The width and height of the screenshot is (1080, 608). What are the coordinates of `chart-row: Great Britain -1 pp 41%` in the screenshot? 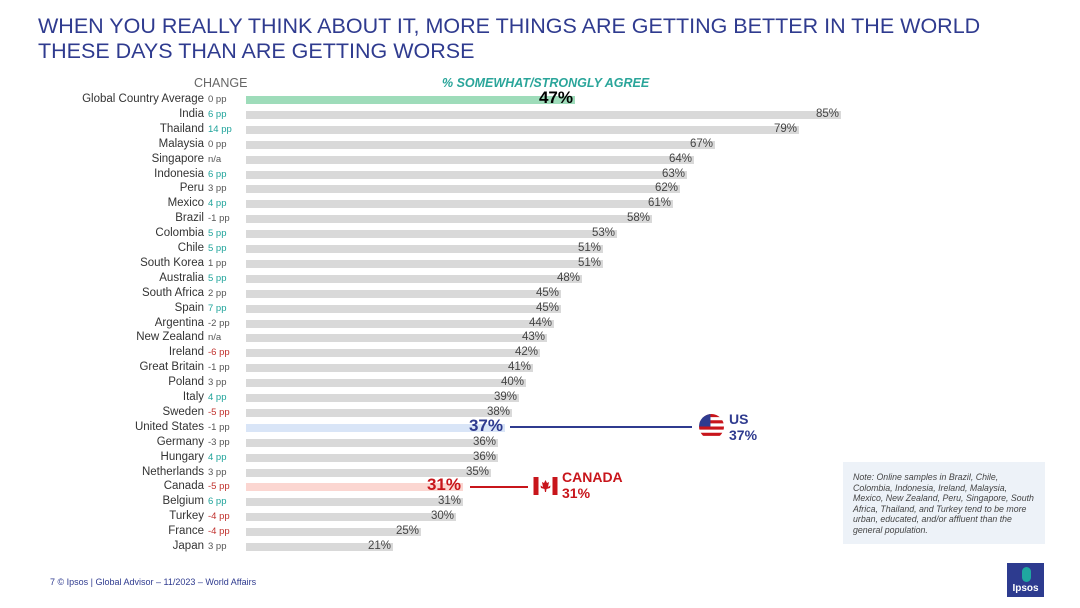 It's located at (450, 367).